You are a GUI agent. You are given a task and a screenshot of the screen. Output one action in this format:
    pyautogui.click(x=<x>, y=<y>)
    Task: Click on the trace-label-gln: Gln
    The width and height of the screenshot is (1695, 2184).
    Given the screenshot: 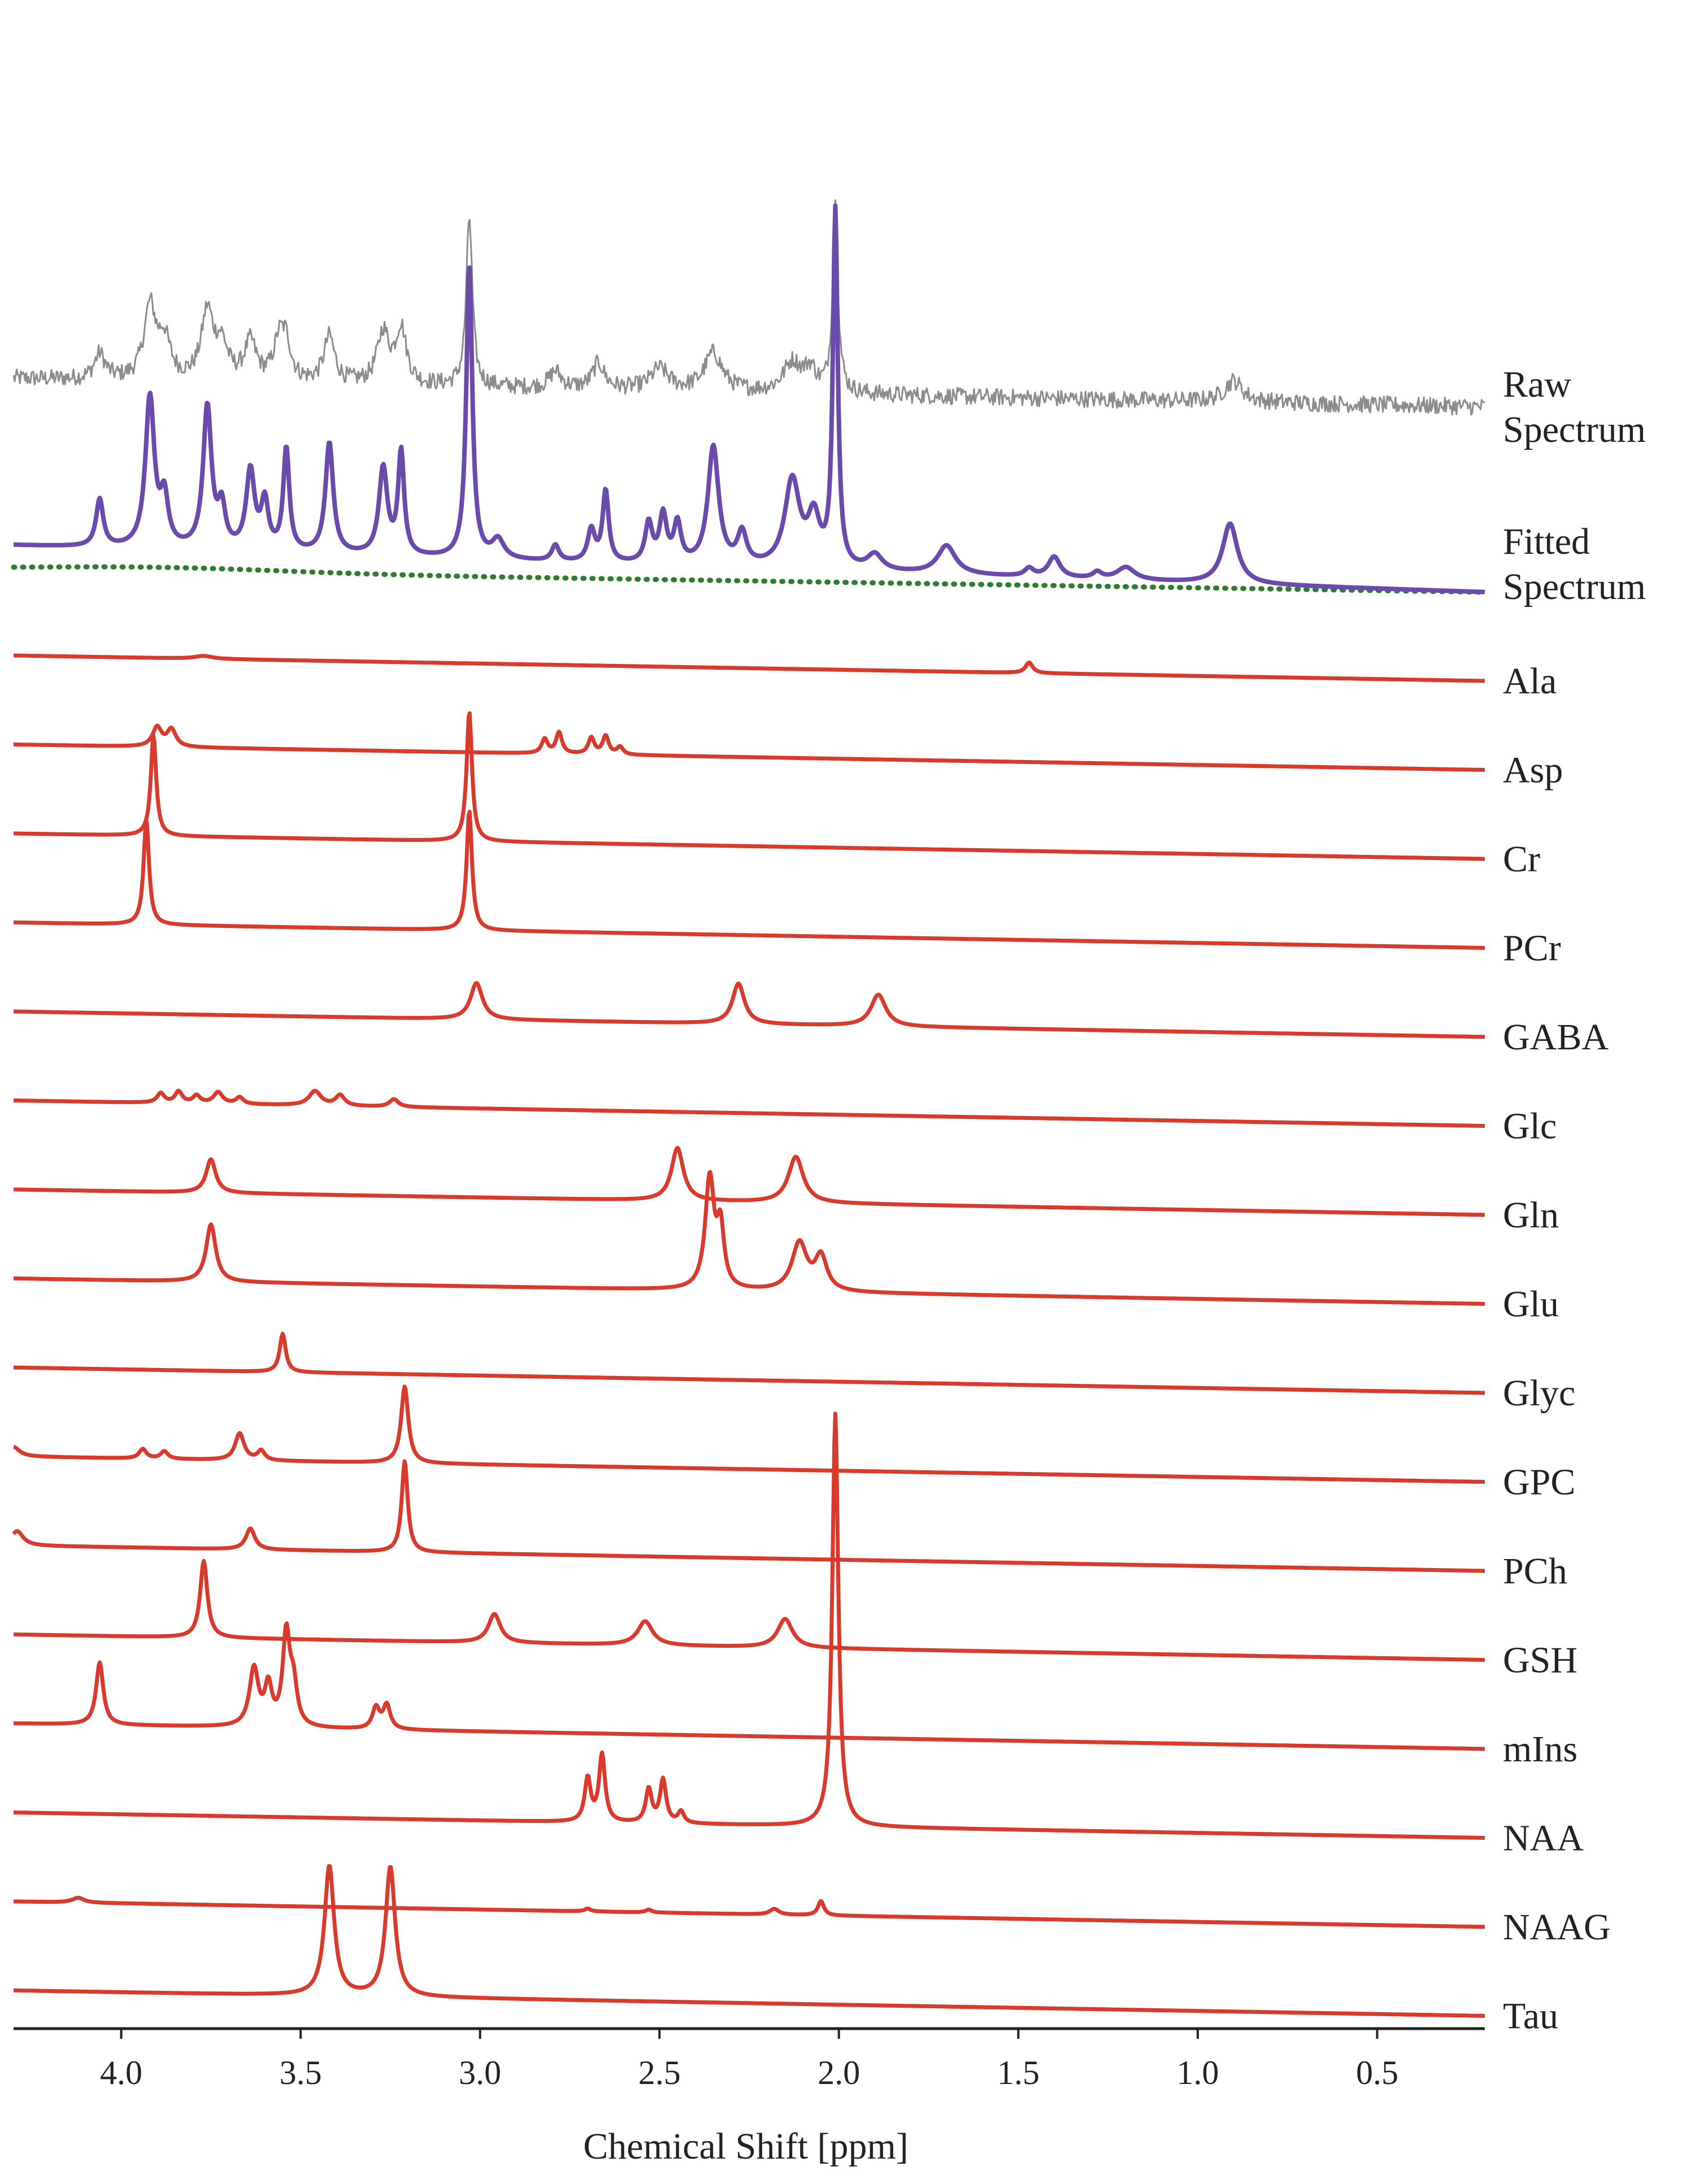 What is the action you would take?
    pyautogui.click(x=1531, y=1215)
    